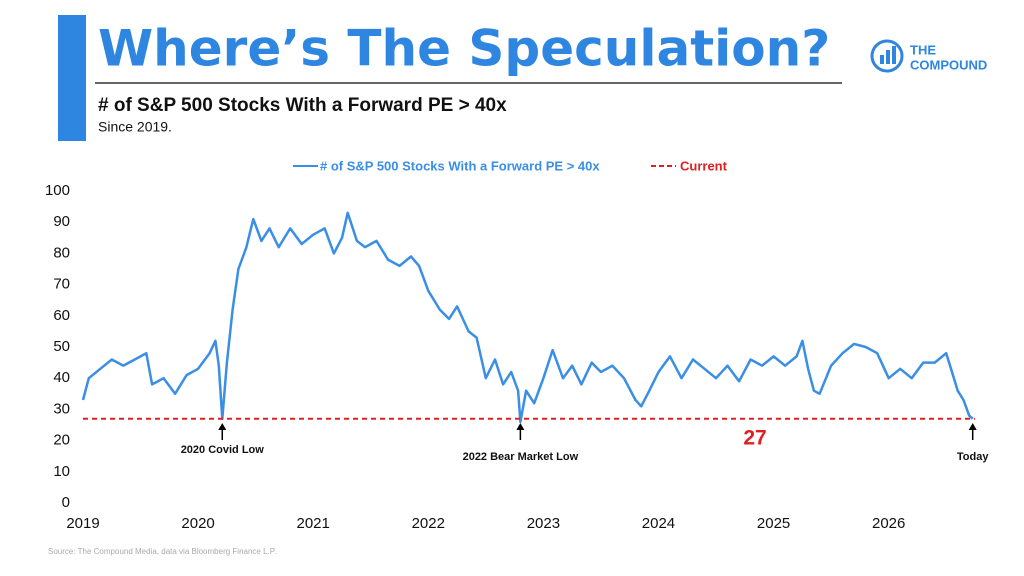  I want to click on y-tick-label: 50, so click(61, 346).